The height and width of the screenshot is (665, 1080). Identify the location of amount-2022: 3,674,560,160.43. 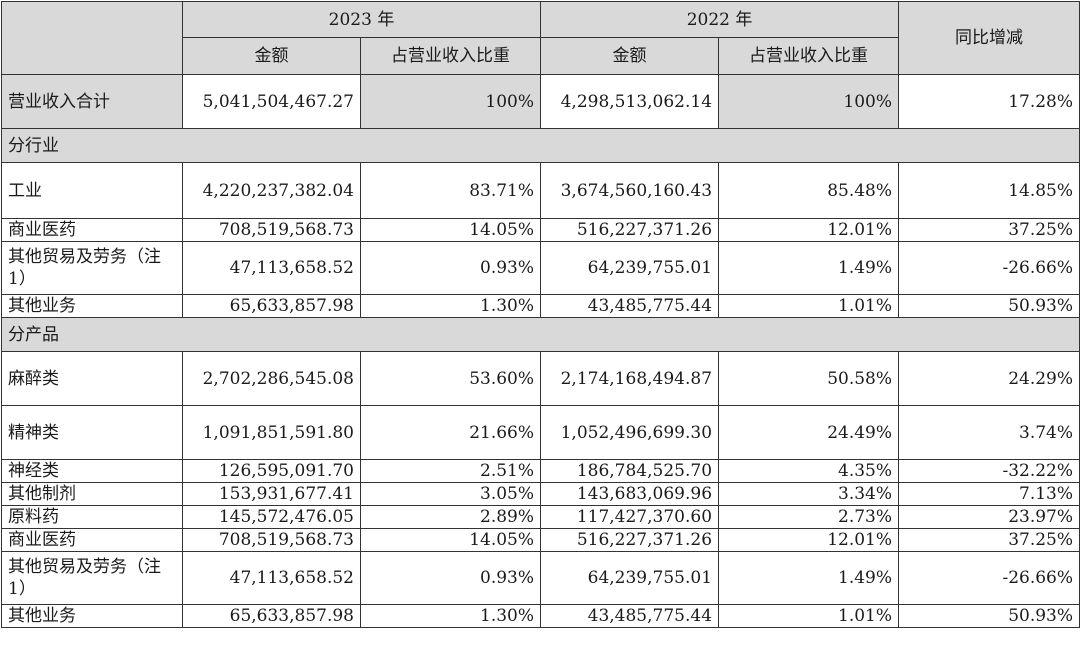
(630, 190).